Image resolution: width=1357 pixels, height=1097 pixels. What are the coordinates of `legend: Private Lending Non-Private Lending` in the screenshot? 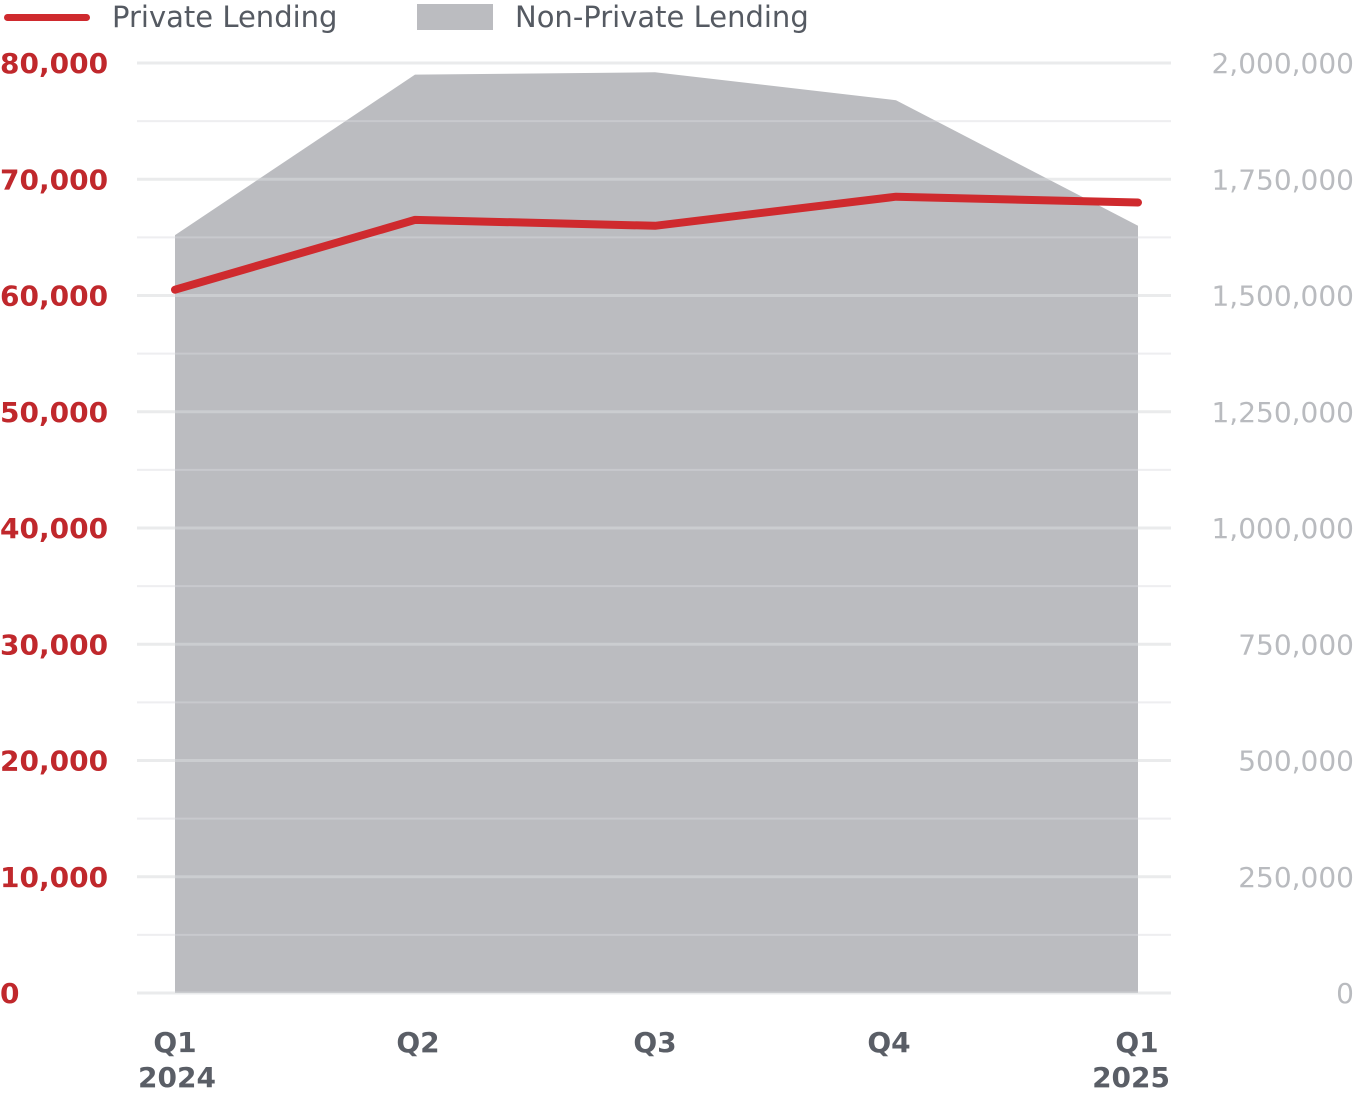 It's located at (678, 17).